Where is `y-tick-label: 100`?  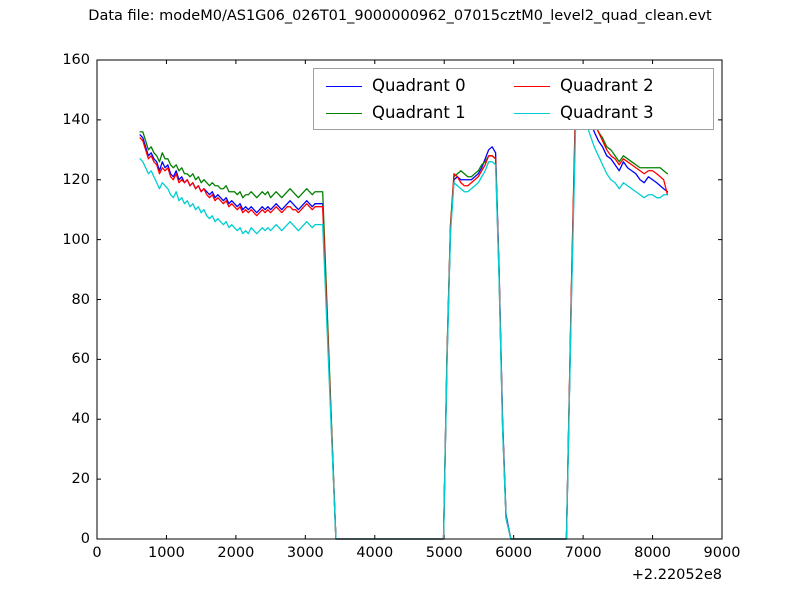
y-tick-label: 100 is located at coordinates (76, 239).